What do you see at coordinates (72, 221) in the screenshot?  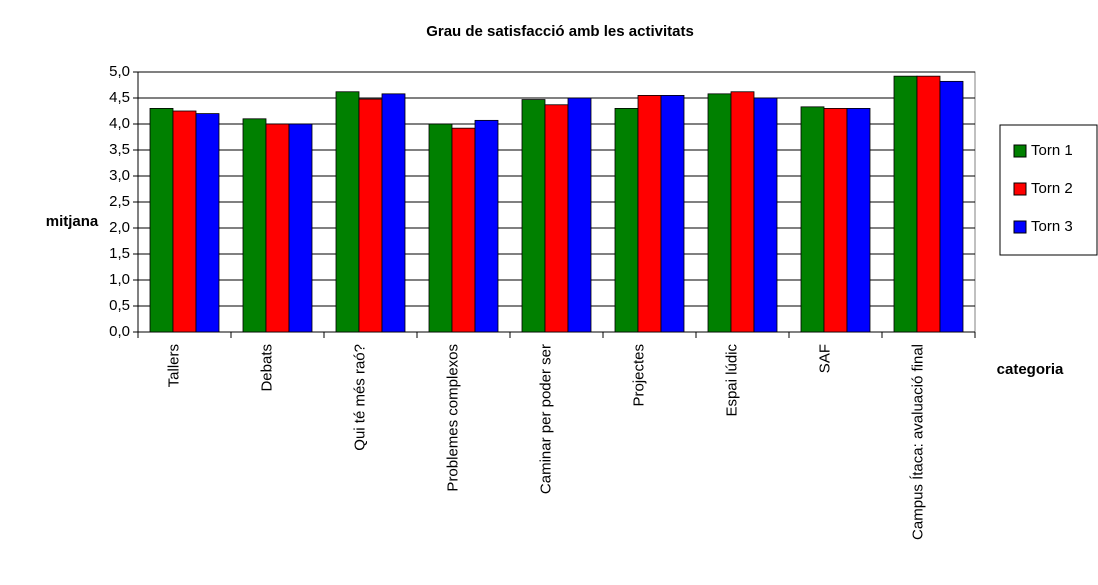 I see `y-axis-label: mitjana` at bounding box center [72, 221].